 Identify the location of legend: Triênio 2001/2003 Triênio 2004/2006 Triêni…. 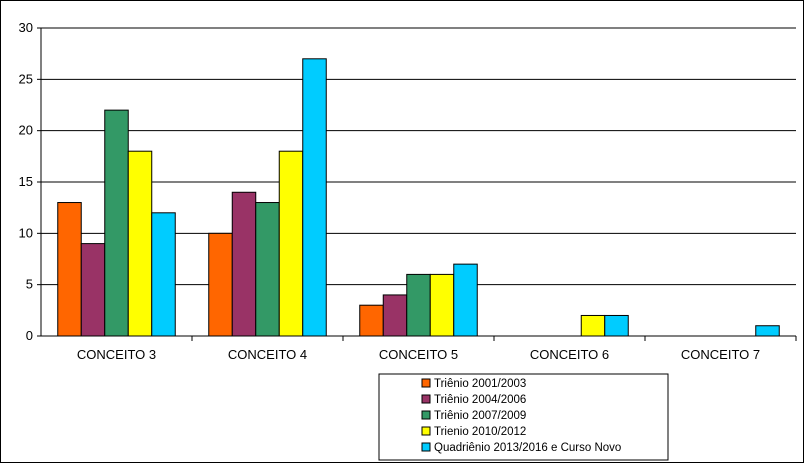
(523, 417).